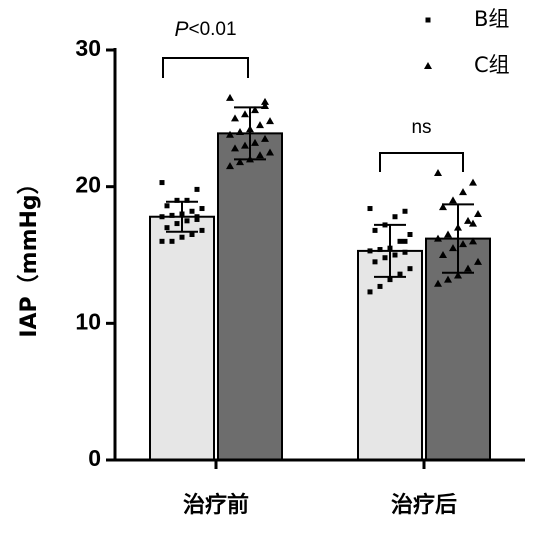  Describe the element at coordinates (424, 505) in the screenshot. I see `x-tick-label: 治疗后` at that location.